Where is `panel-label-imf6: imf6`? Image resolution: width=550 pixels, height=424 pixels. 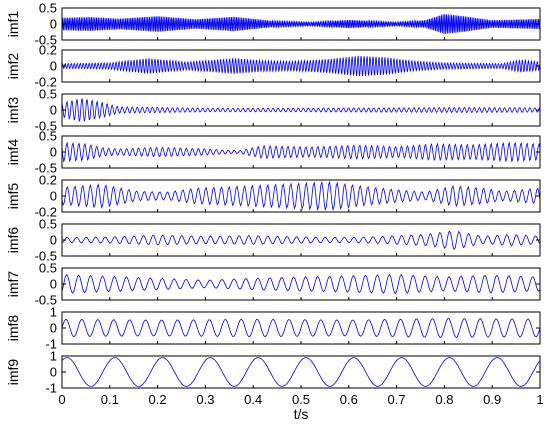 panel-label-imf6: imf6 is located at coordinates (13, 240).